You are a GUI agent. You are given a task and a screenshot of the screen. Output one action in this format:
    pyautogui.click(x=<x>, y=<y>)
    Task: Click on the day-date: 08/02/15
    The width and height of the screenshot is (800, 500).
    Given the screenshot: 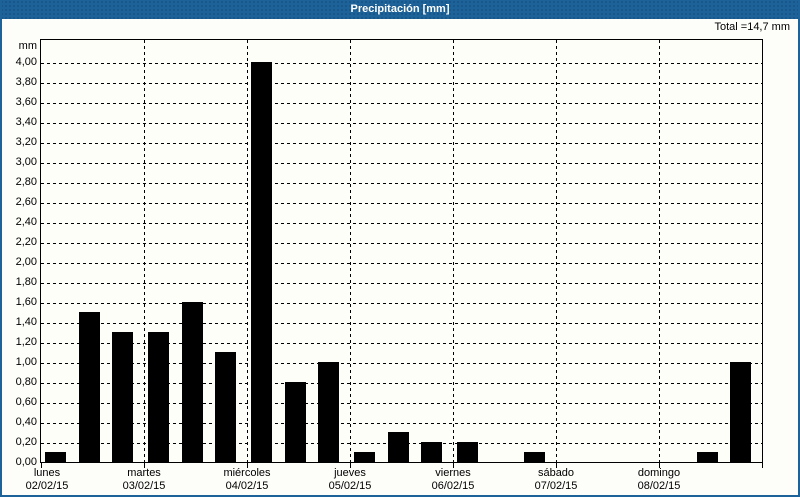 What is the action you would take?
    pyautogui.click(x=659, y=486)
    